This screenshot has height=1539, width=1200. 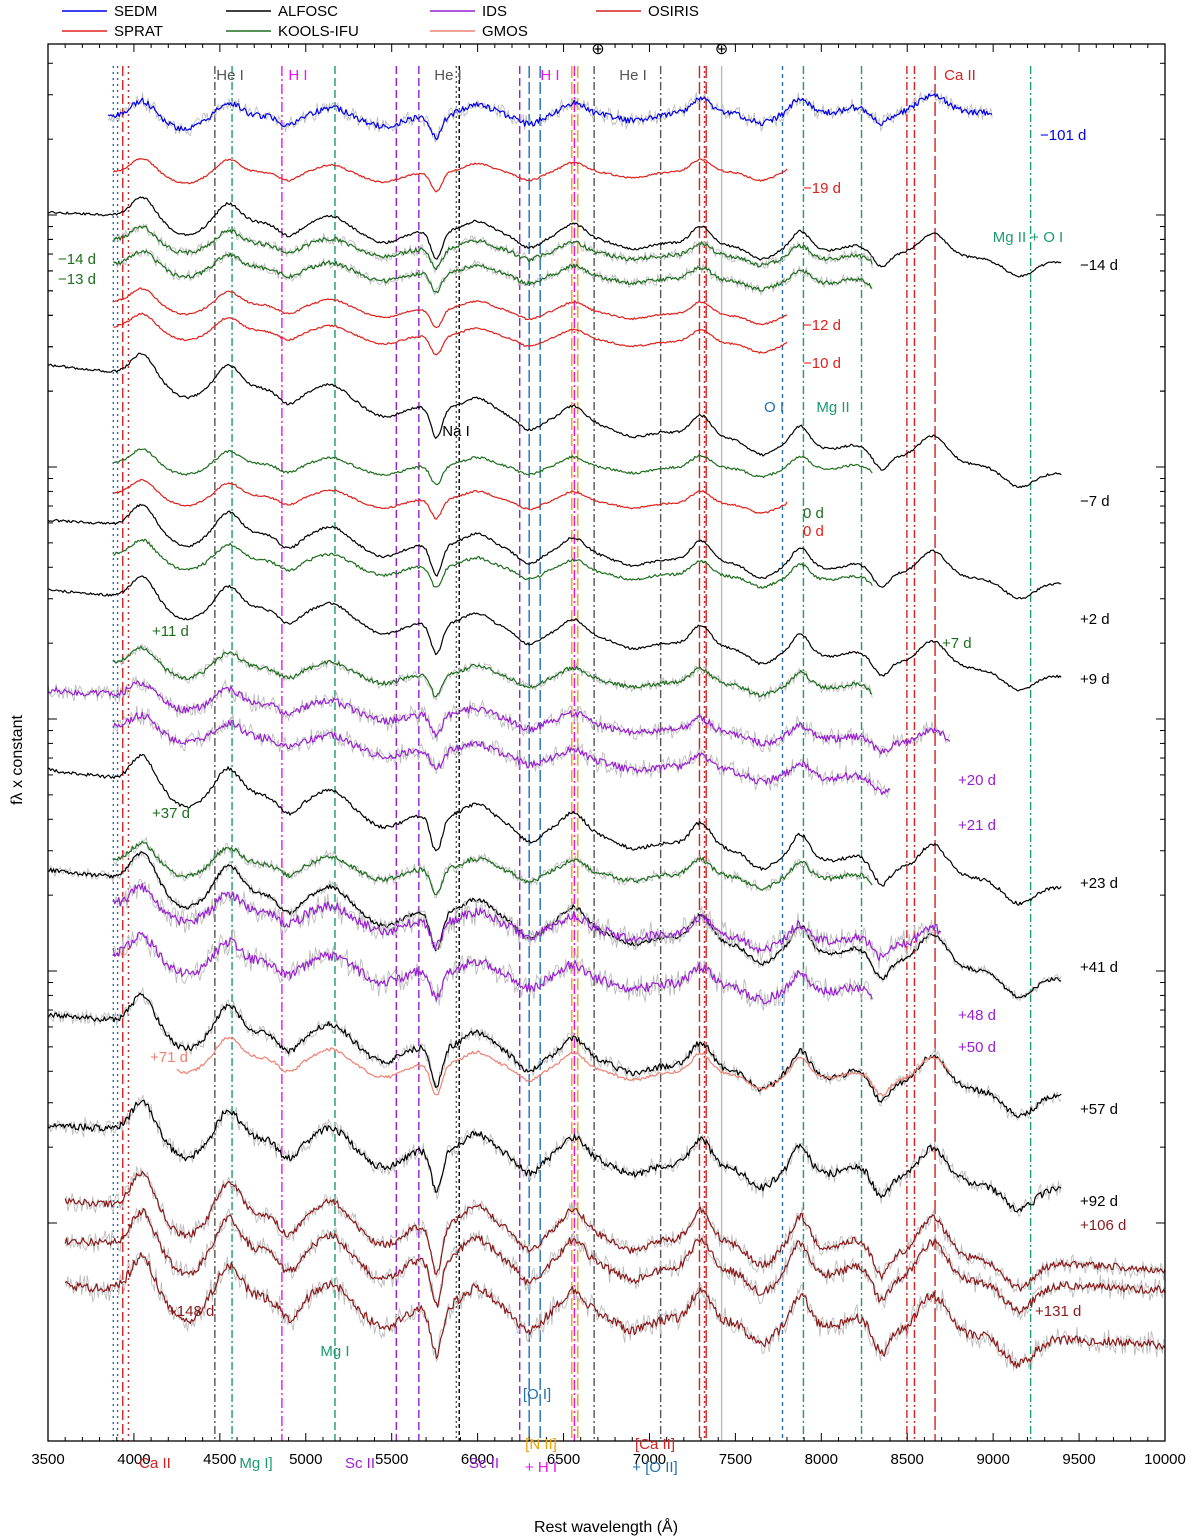 What do you see at coordinates (484, 1463) in the screenshot?
I see `line-id-label: Sc II` at bounding box center [484, 1463].